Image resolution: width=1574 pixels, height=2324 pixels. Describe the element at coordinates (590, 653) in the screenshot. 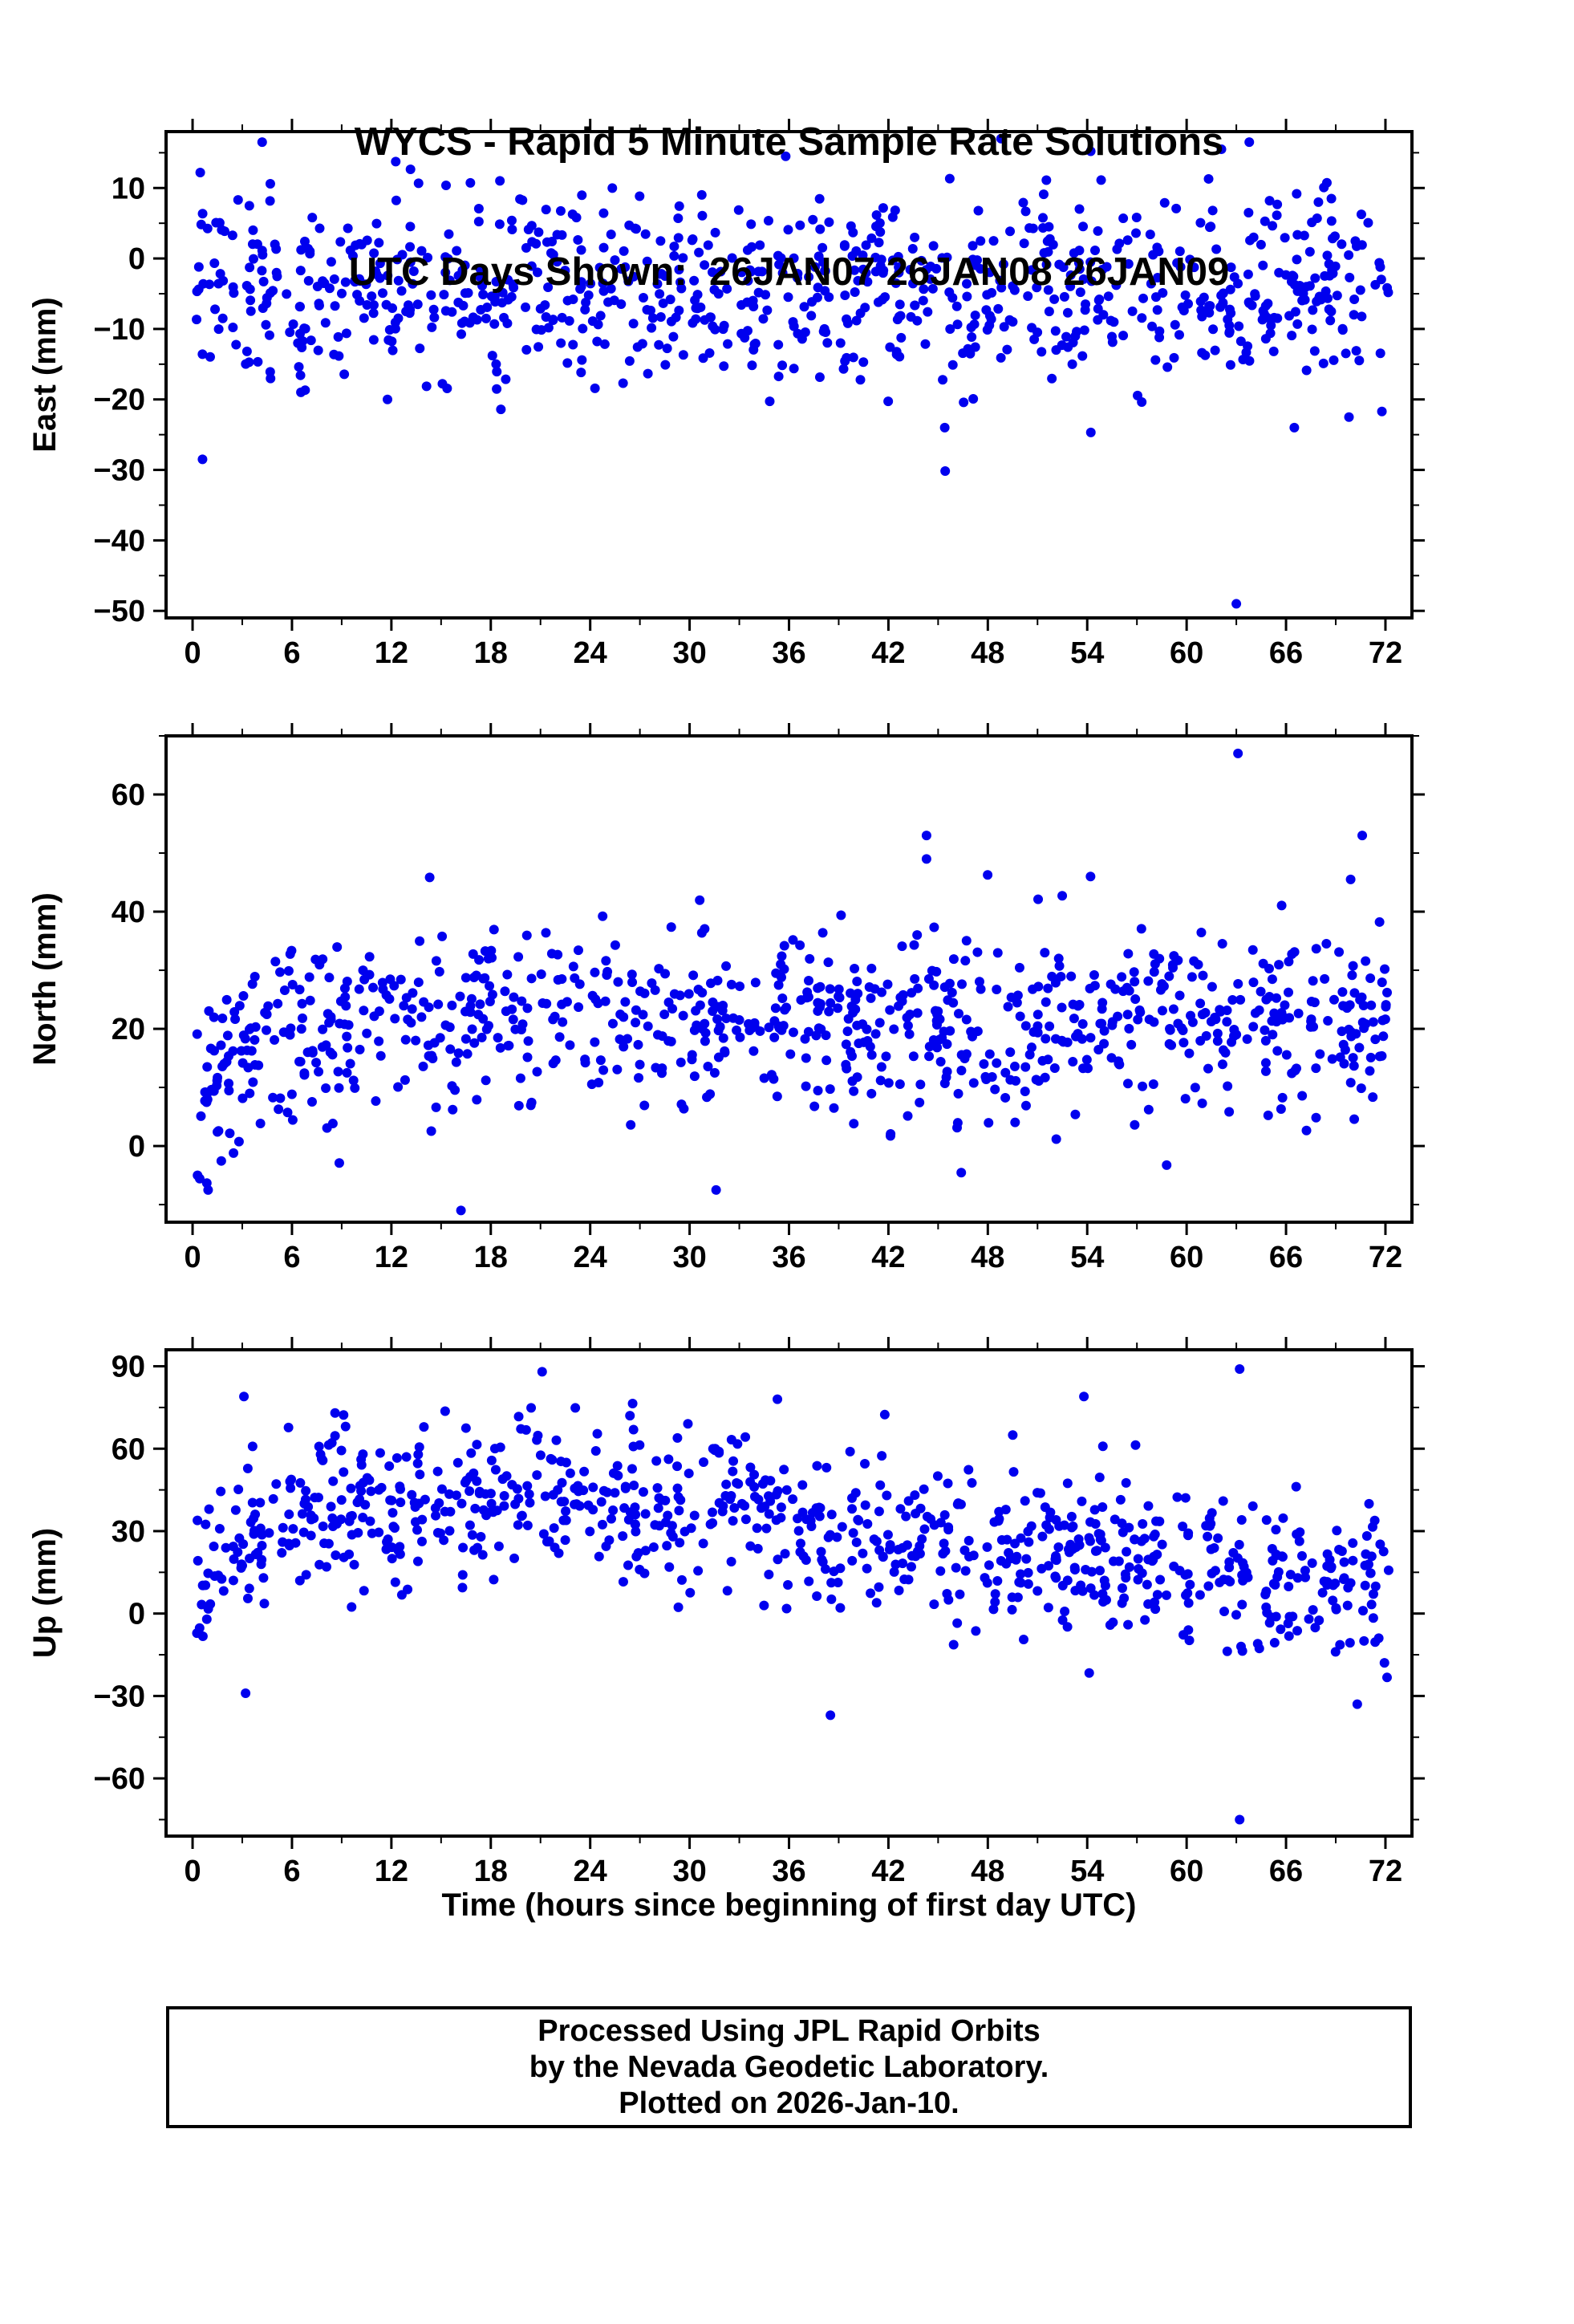

I see `x-tick-label: 24` at that location.